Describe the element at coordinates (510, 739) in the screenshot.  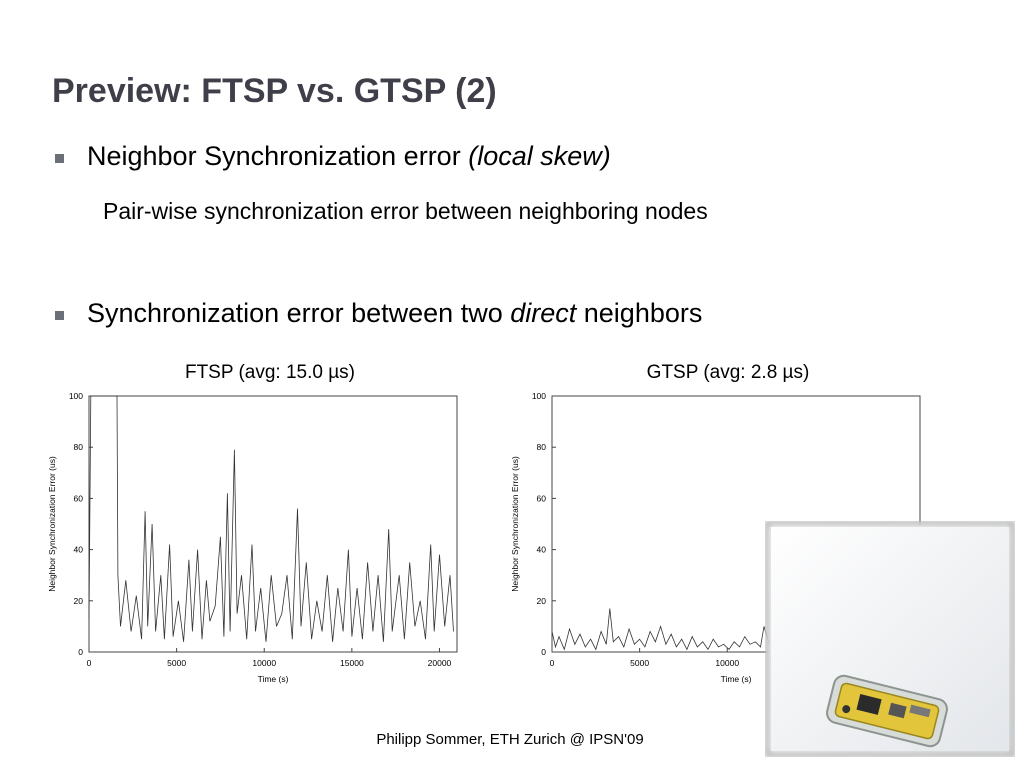
I see `footer-credit: Philipp Sommer, ETH Zurich @ IPSN'09` at that location.